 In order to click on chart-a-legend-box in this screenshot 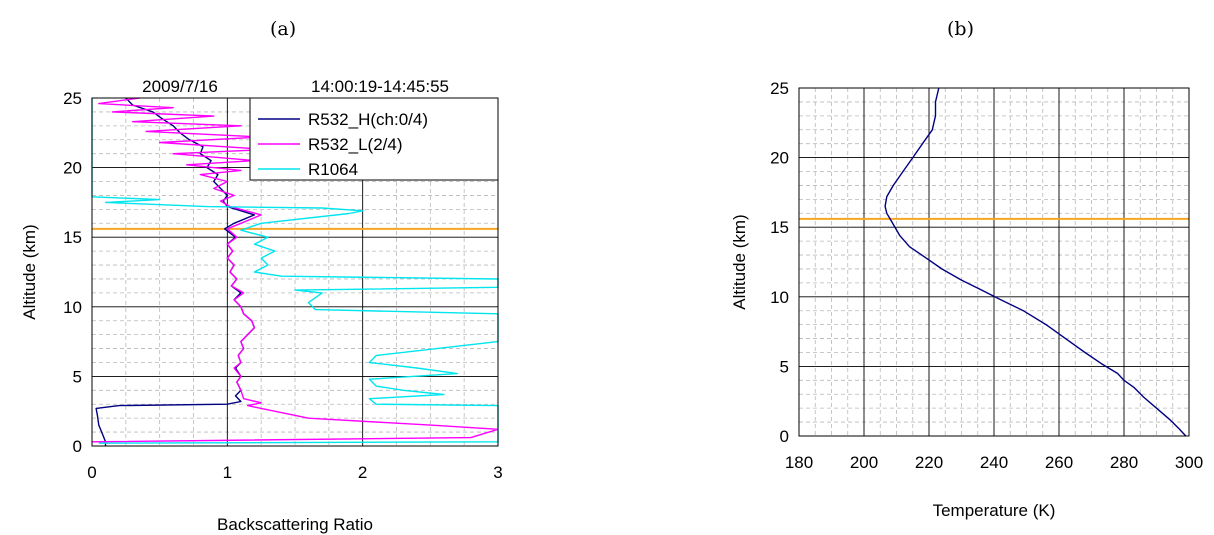, I will do `click(374, 139)`.